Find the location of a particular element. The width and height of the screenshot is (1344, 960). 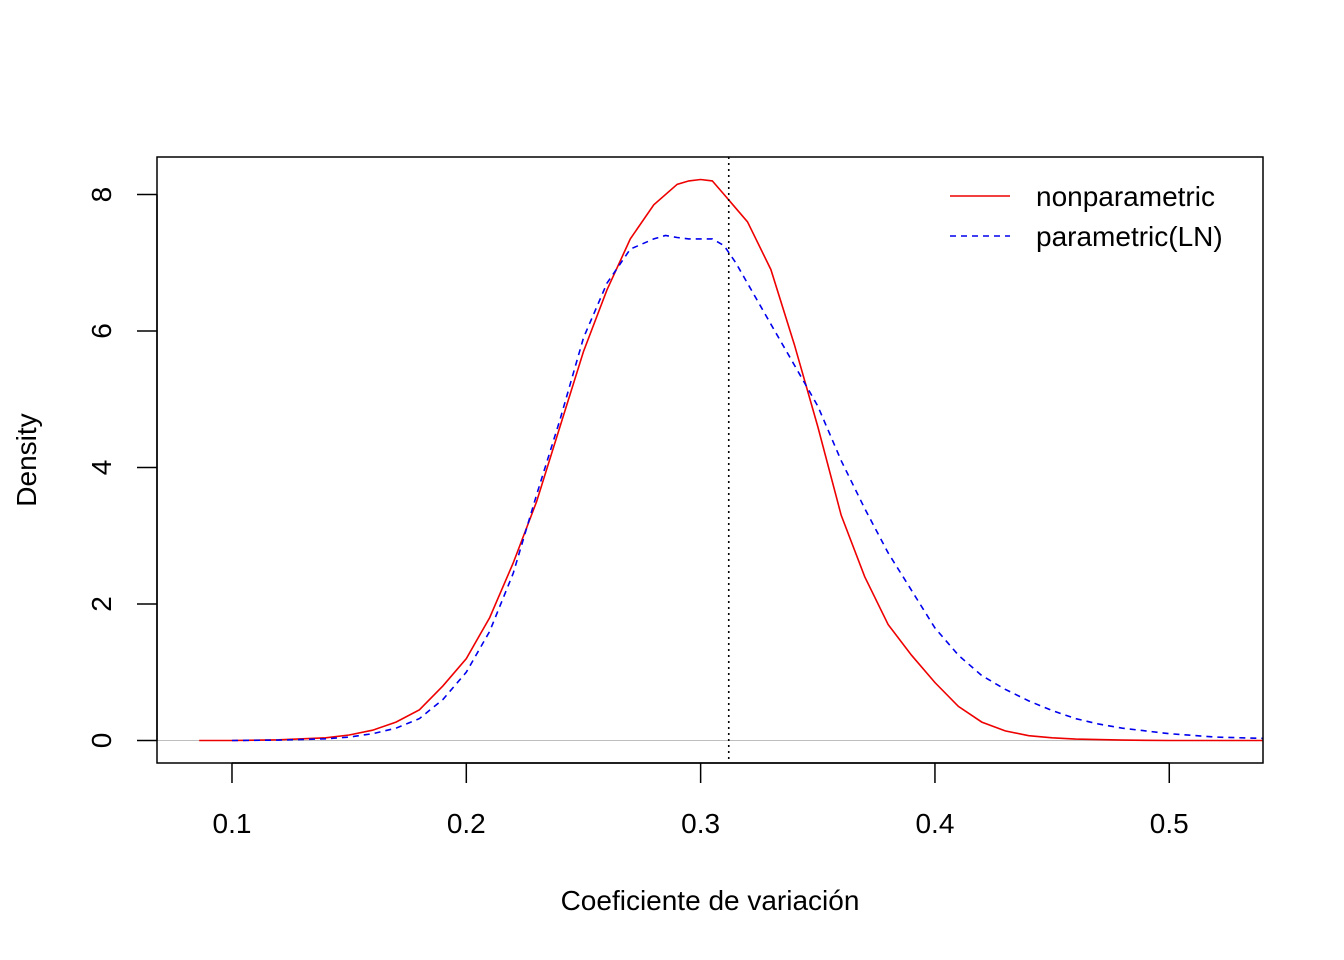

y-axis: 0 2 4 6 8 is located at coordinates (122, 468).